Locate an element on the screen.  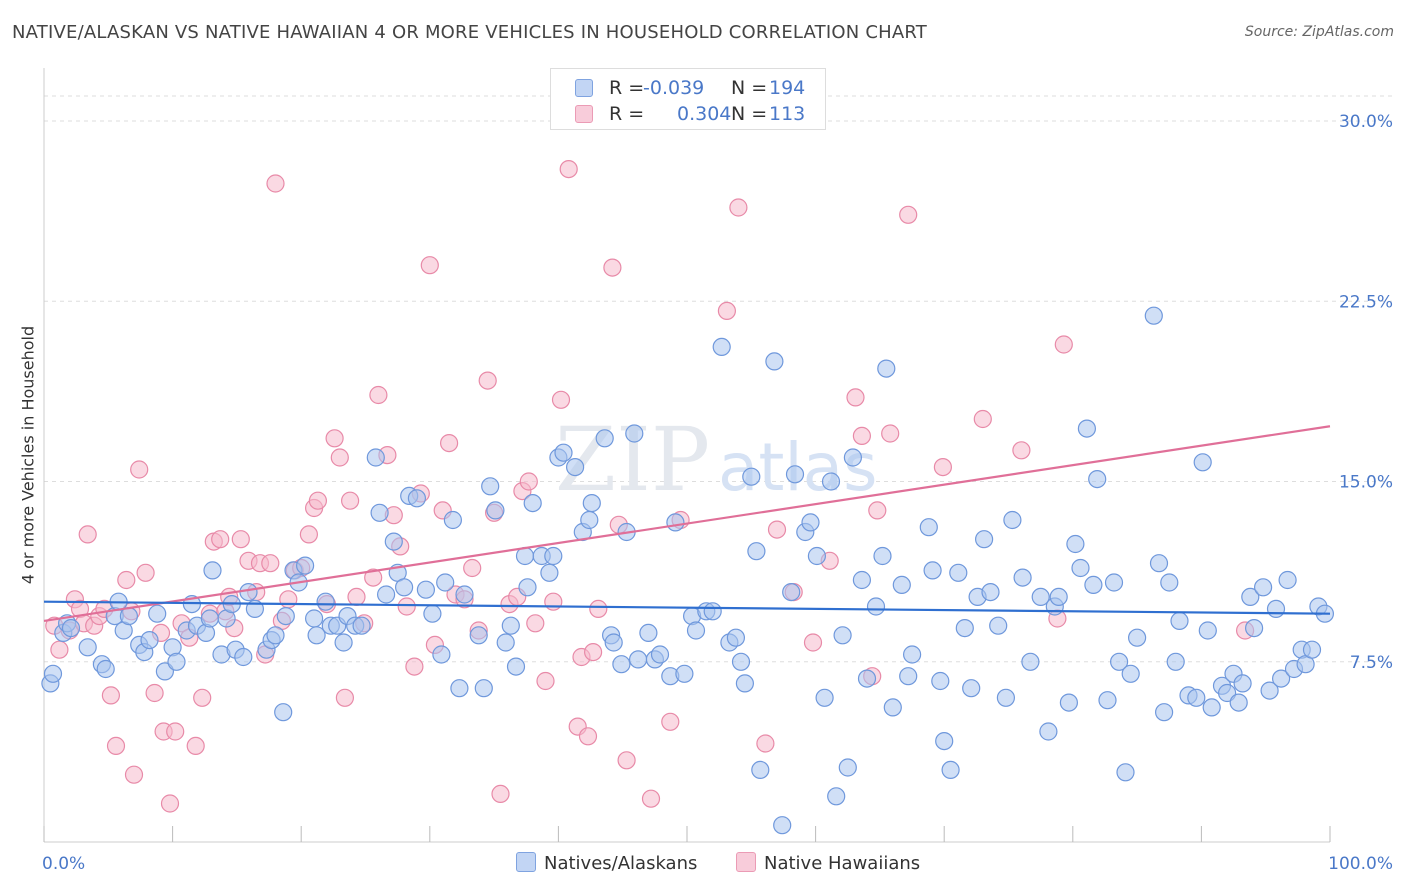
natives-alaskans-trend-line is located at coordinates (687, 607).